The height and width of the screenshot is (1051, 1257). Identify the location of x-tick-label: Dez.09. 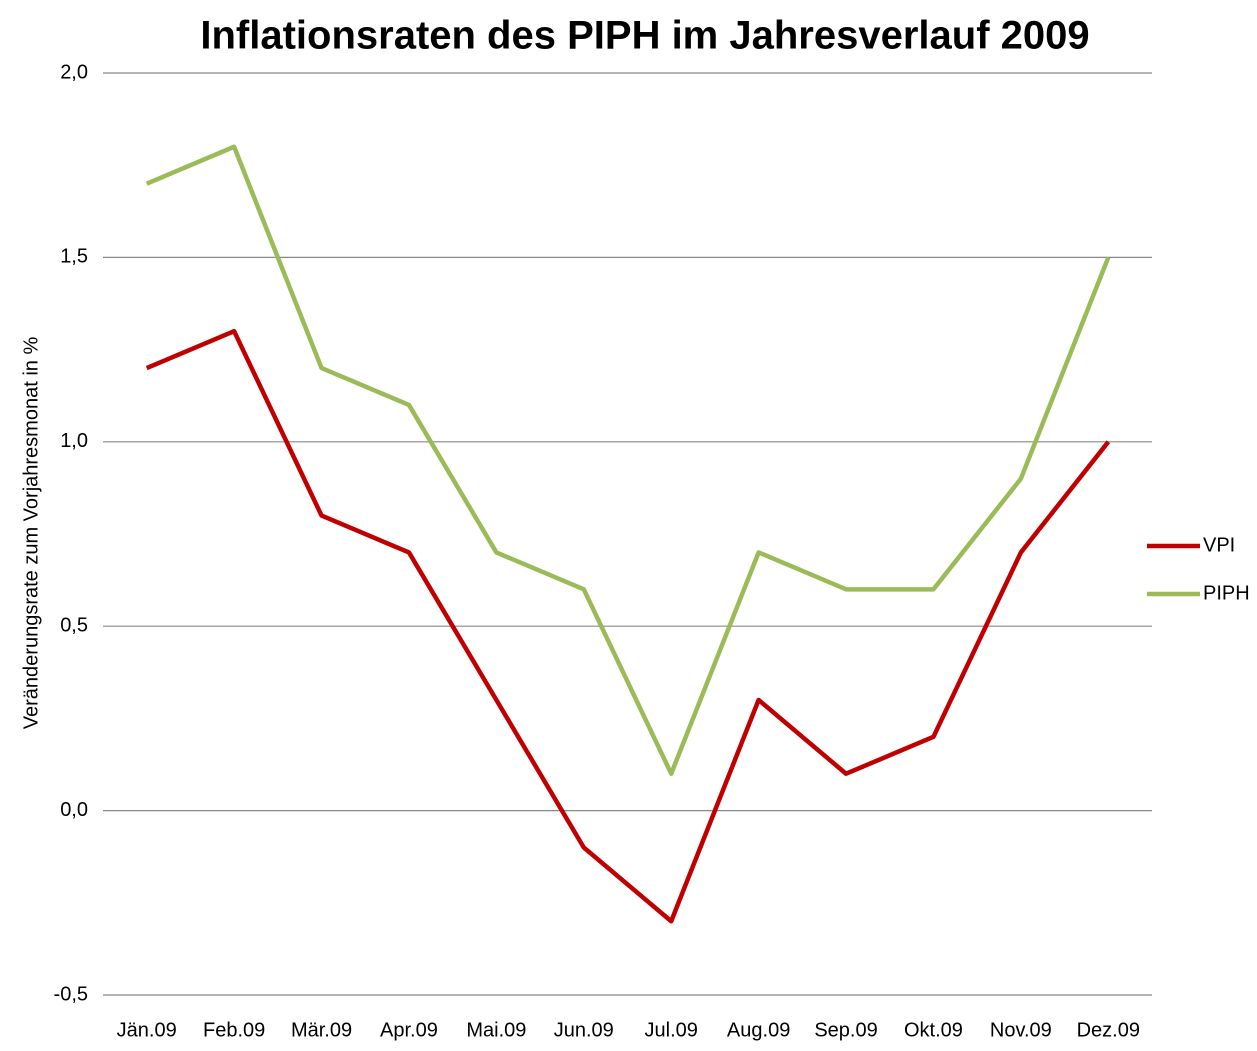
(1108, 1030).